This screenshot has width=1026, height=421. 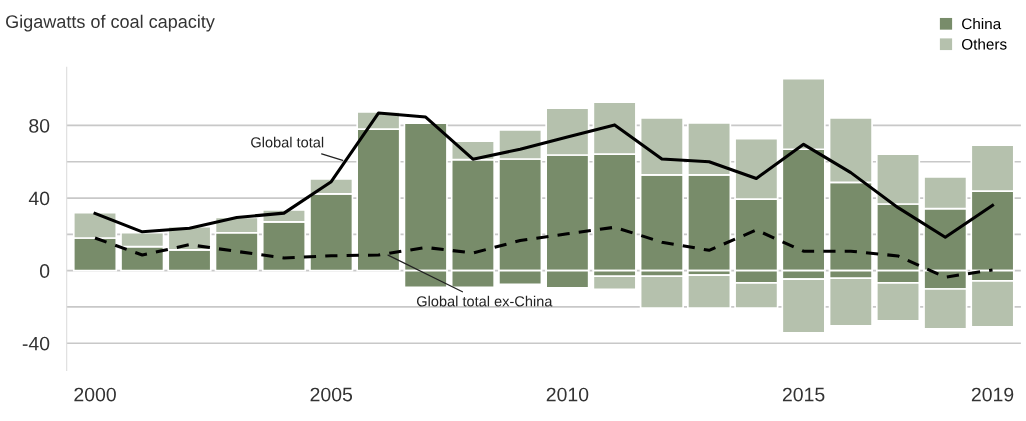 What do you see at coordinates (484, 301) in the screenshot?
I see `text: Global total ex-China` at bounding box center [484, 301].